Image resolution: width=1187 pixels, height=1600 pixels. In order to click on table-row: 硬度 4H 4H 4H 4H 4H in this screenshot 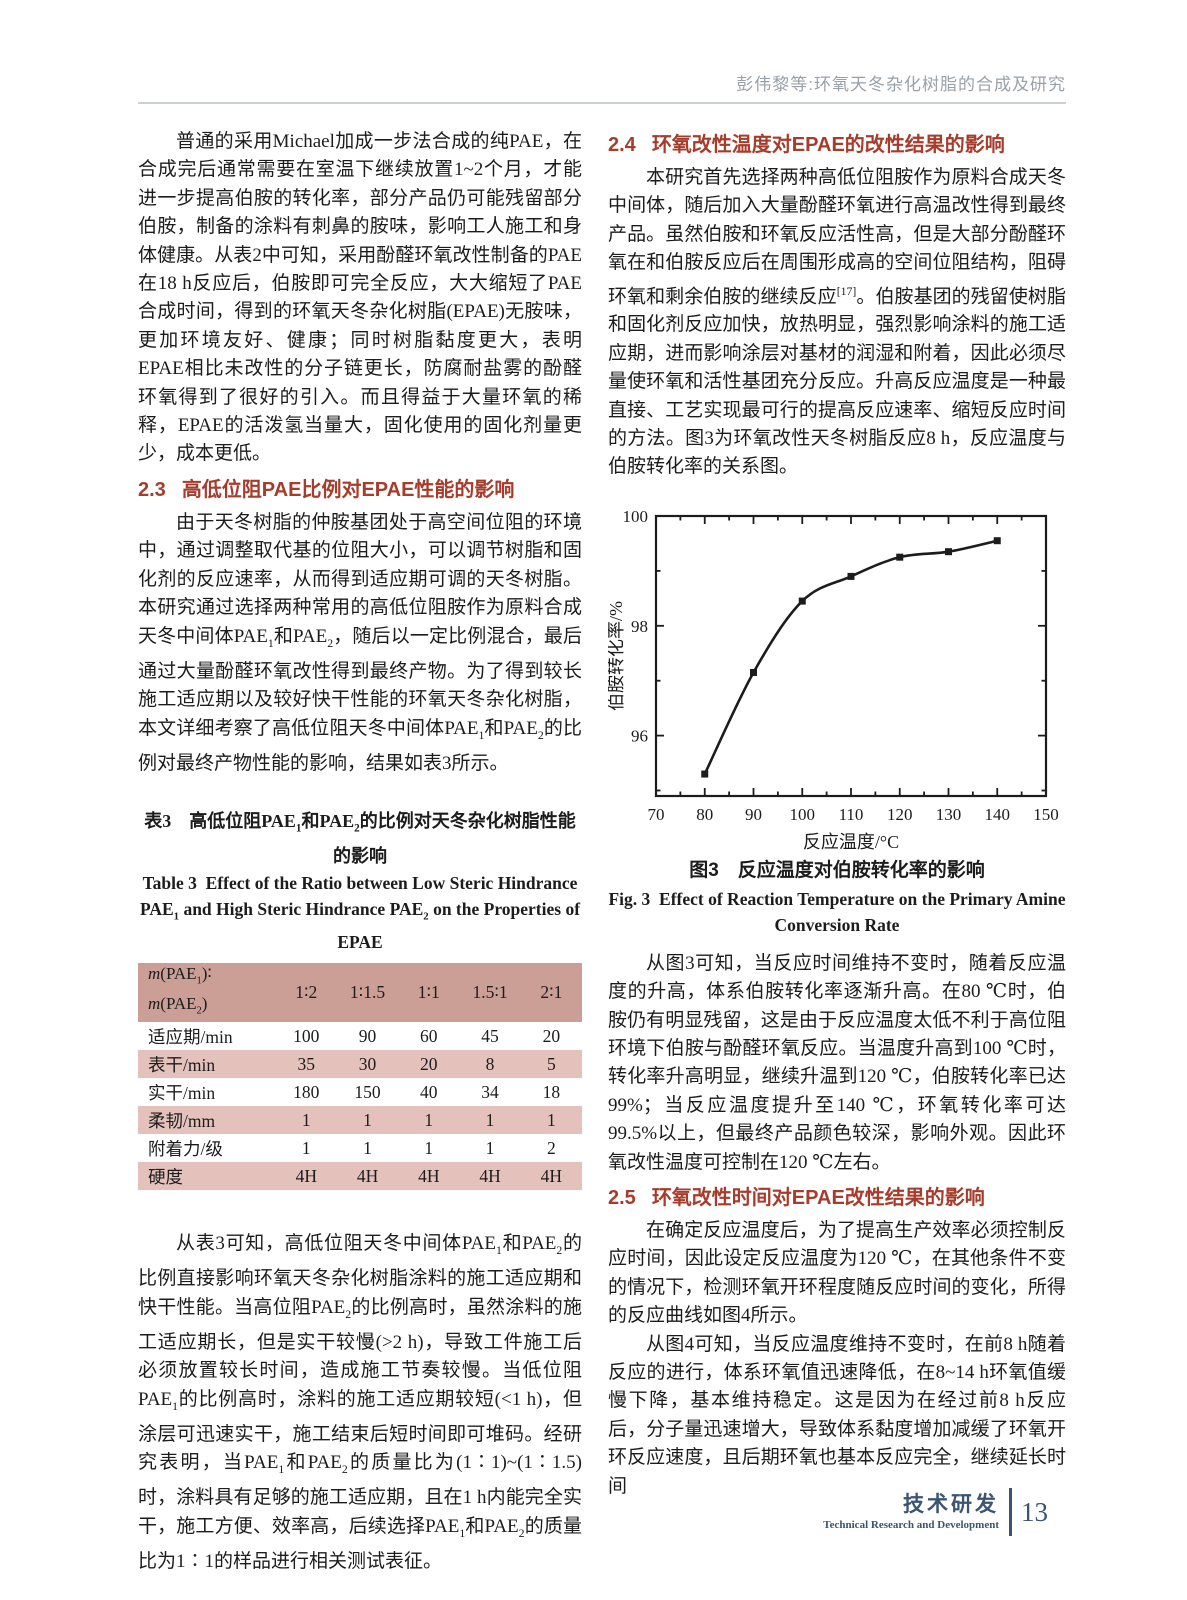, I will do `click(360, 1176)`.